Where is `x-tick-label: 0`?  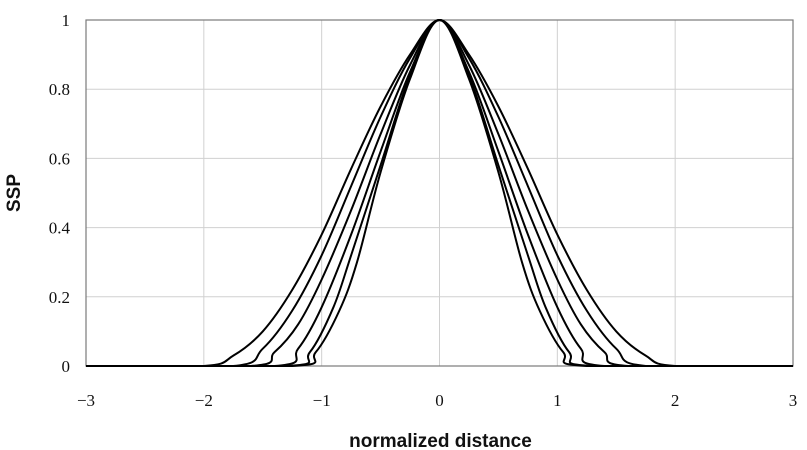 x-tick-label: 0 is located at coordinates (439, 400).